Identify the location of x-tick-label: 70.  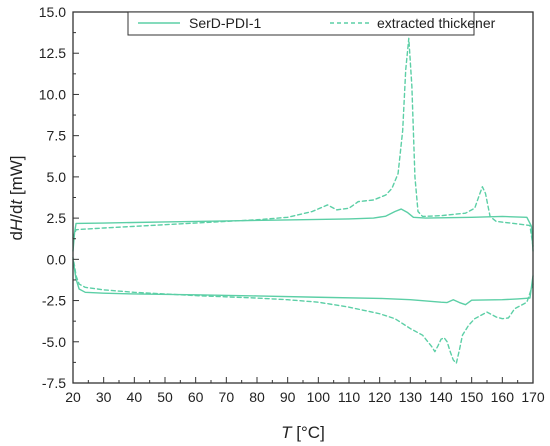
(227, 397).